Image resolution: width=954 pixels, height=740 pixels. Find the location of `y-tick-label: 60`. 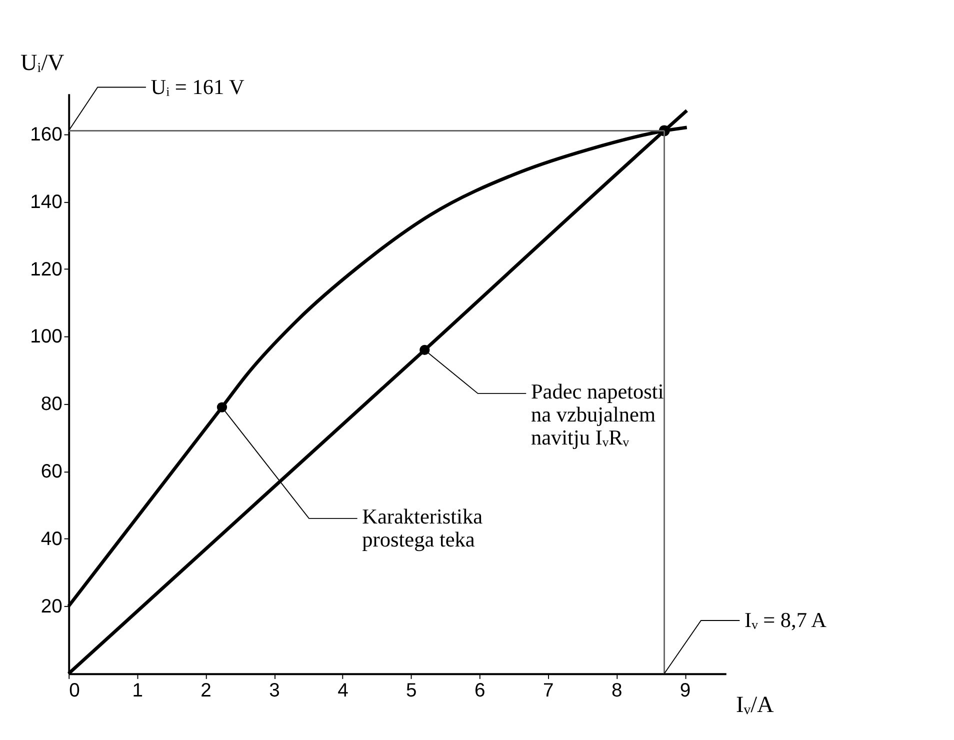

y-tick-label: 60 is located at coordinates (51, 472).